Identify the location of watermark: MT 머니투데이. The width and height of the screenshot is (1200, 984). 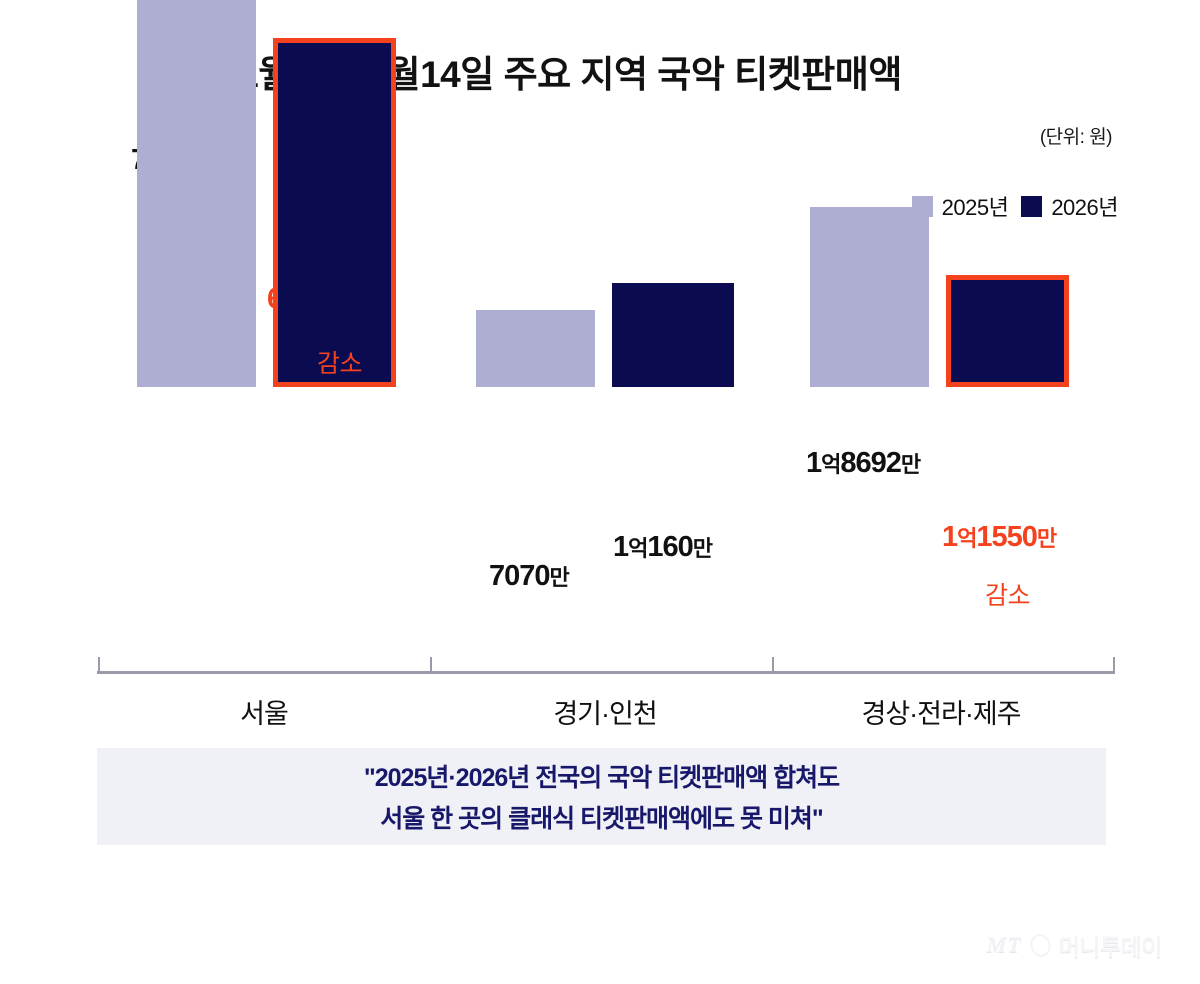
(1074, 945).